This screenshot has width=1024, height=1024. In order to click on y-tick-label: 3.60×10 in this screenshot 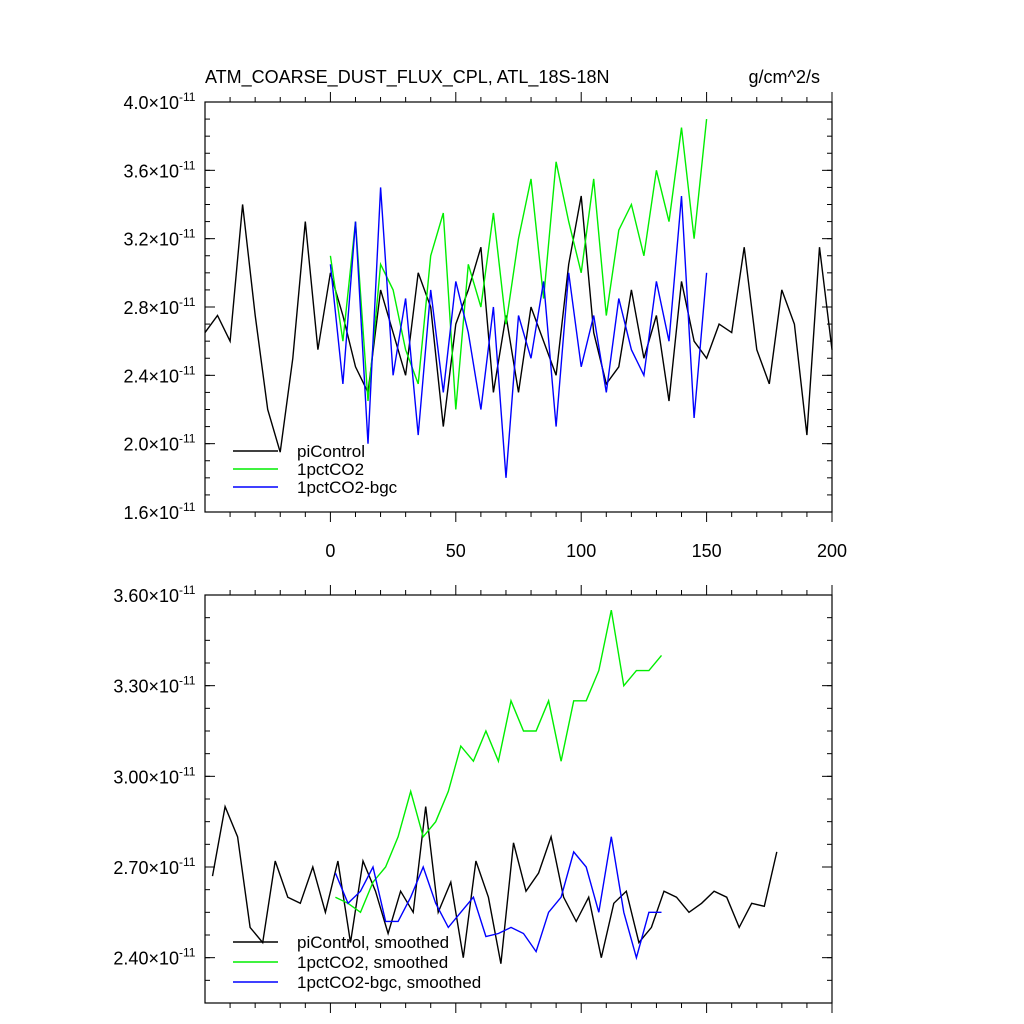, I will do `click(146, 596)`.